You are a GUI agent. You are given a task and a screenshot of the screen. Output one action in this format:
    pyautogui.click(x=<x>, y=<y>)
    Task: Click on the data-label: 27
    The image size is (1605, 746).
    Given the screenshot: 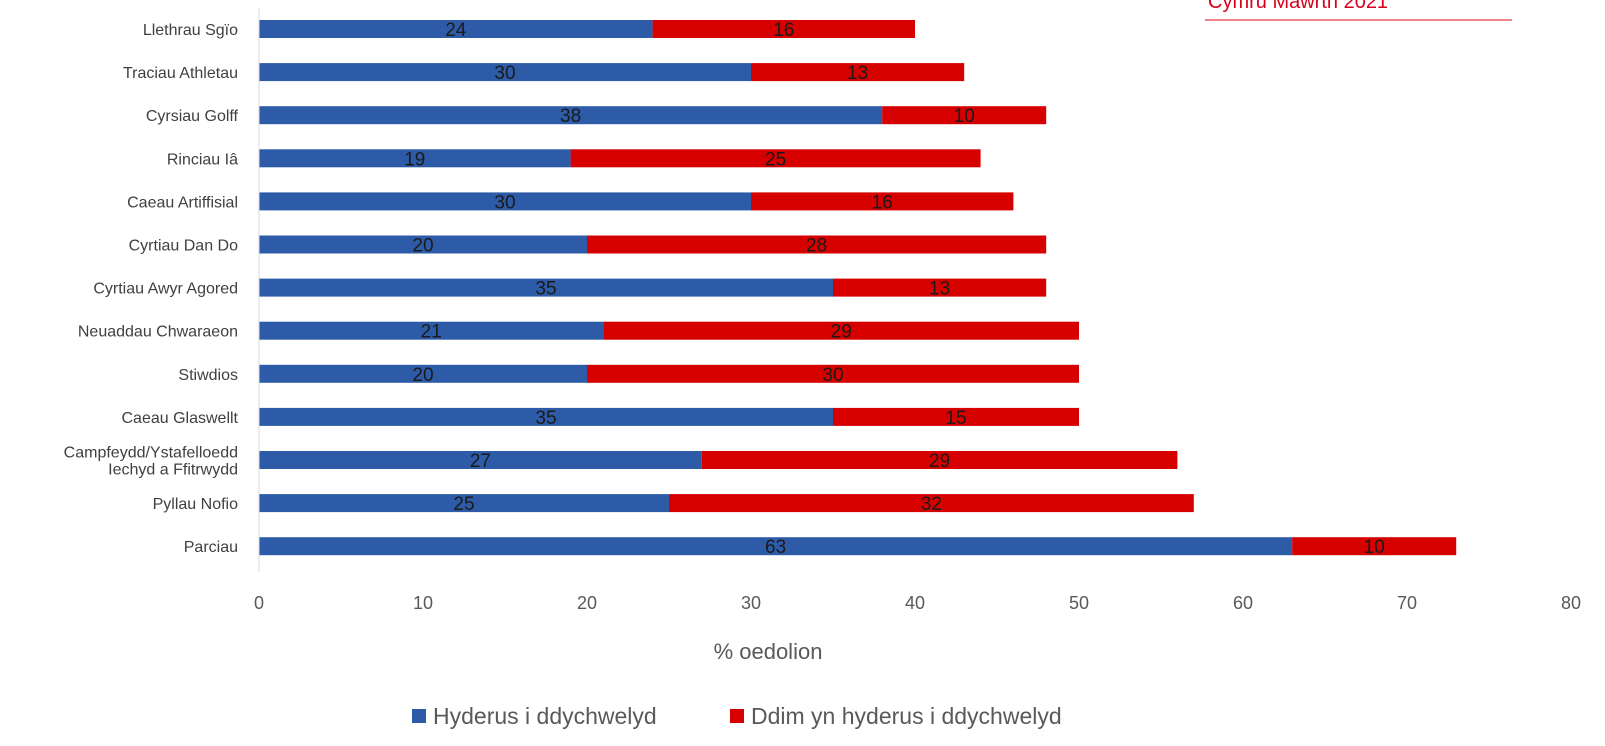 What is the action you would take?
    pyautogui.click(x=480, y=461)
    